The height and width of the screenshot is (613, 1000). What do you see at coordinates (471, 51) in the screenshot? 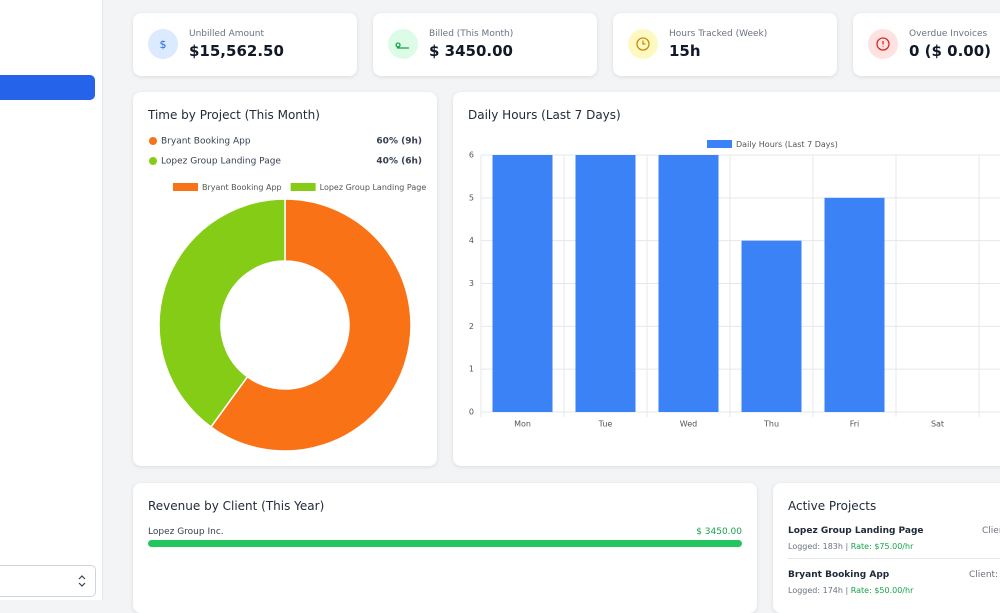
I see `stat-value: $ 3450.00` at bounding box center [471, 51].